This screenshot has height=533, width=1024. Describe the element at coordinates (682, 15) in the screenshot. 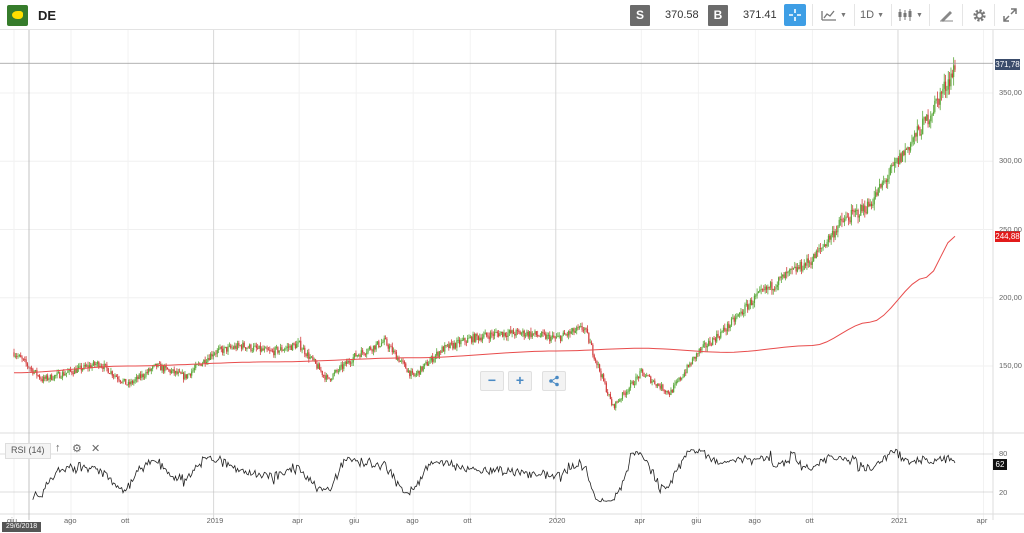

I see `sell-price: 370.58` at that location.